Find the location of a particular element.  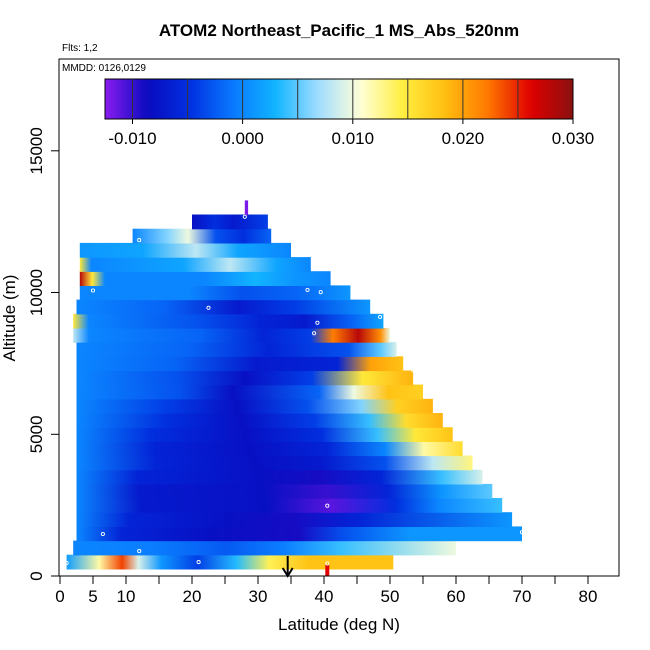

dates-note: MMDD: 0126,0129 is located at coordinates (104, 68).